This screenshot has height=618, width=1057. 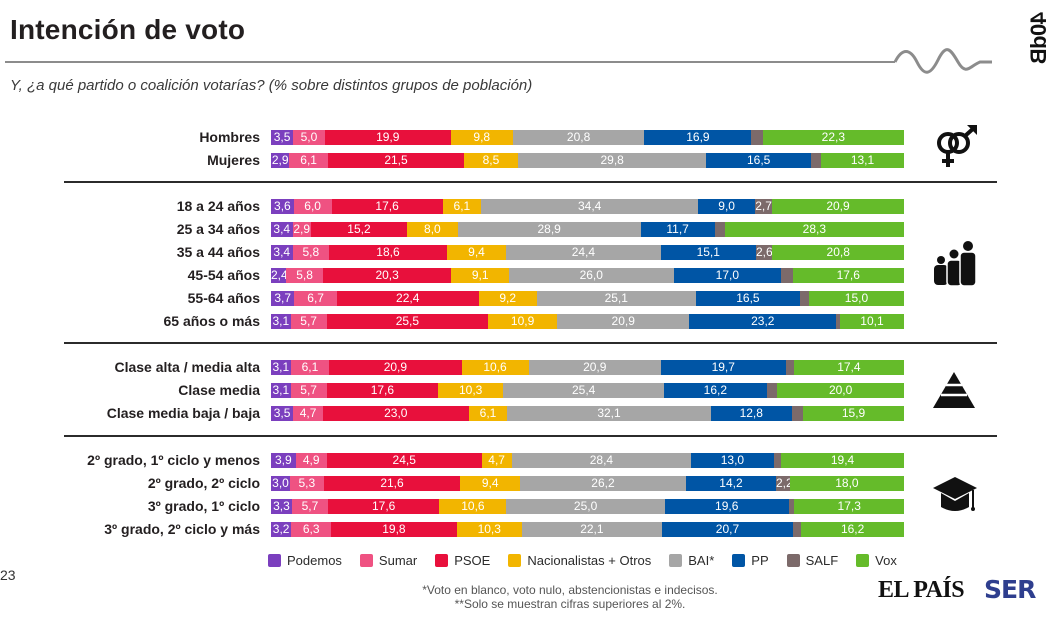 What do you see at coordinates (751, 413) in the screenshot?
I see `bar-segment-pp: 12,8` at bounding box center [751, 413].